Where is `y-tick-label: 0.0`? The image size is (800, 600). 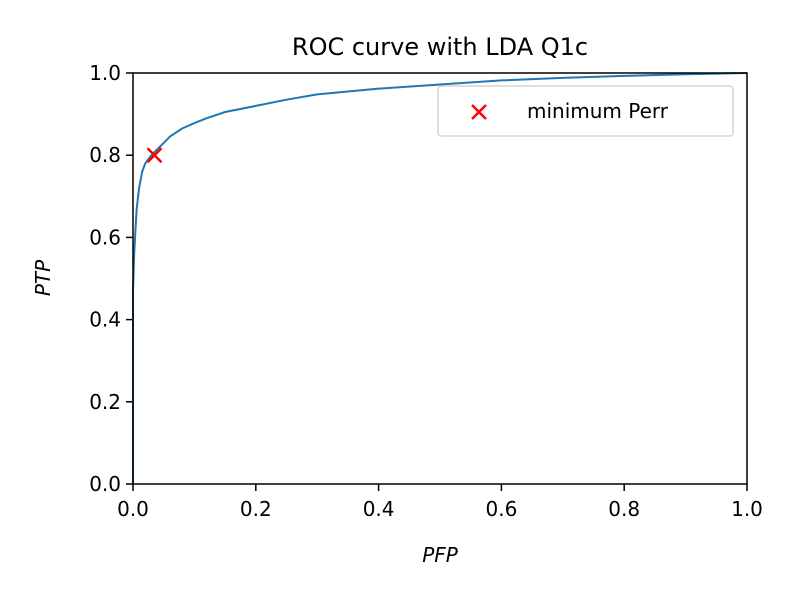
y-tick-label: 0.0 is located at coordinates (105, 484).